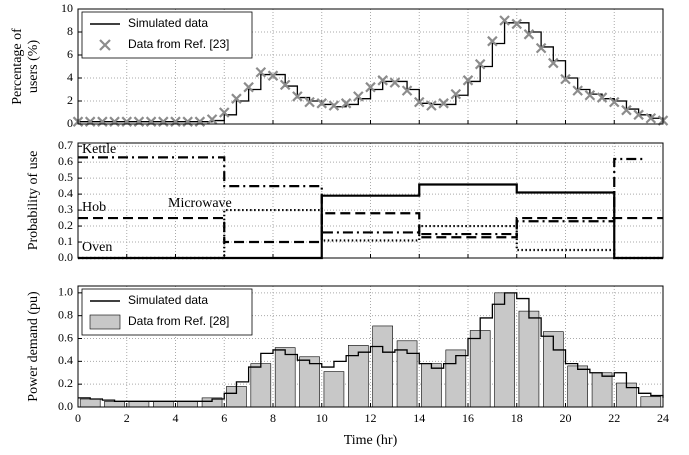 The width and height of the screenshot is (689, 455). Describe the element at coordinates (105, 322) in the screenshot. I see `legend-swatch` at that location.